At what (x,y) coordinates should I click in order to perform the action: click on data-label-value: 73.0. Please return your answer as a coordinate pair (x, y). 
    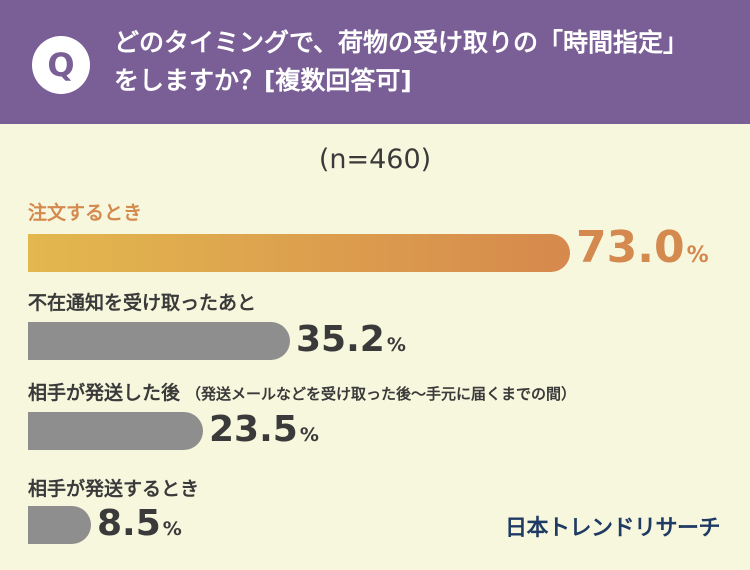
    Looking at the image, I should click on (630, 247).